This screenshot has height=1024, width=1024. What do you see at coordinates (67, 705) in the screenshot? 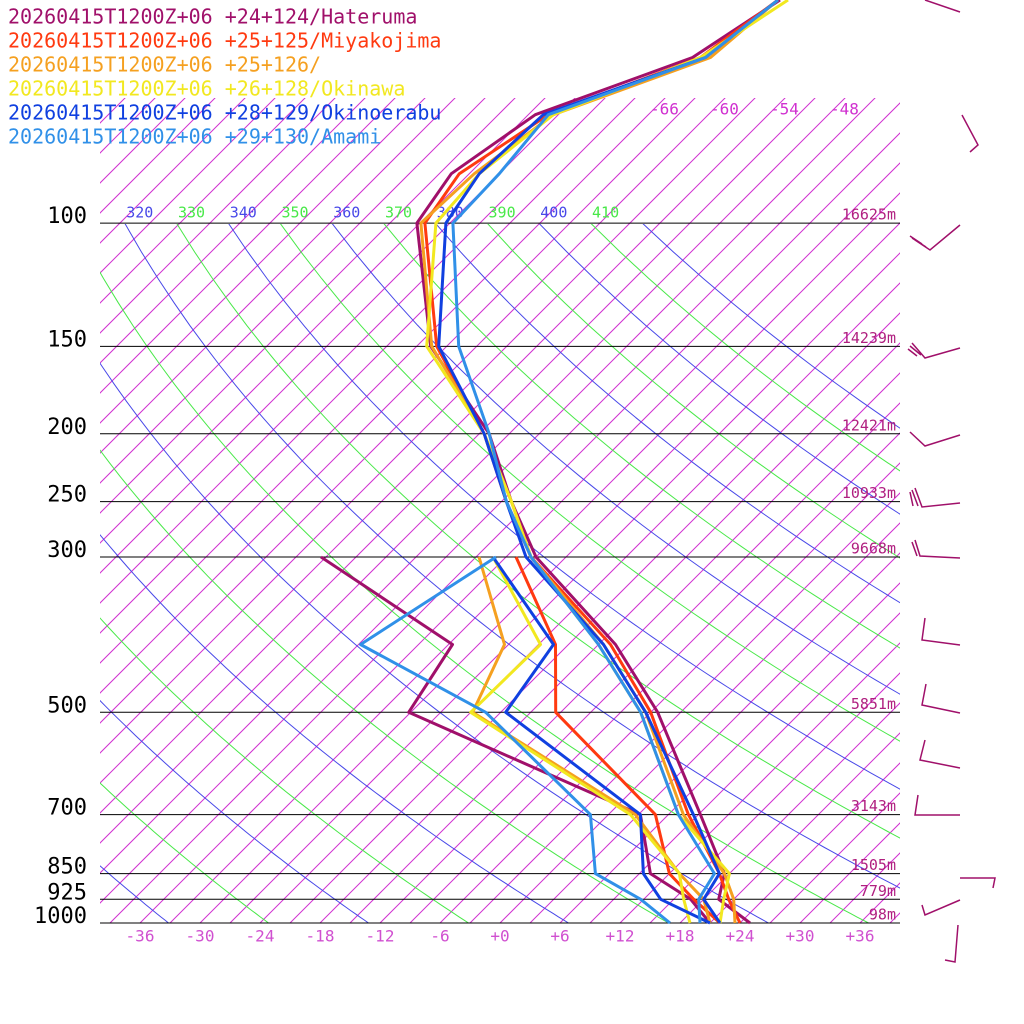
I see `y-tick-label: 500` at bounding box center [67, 705].